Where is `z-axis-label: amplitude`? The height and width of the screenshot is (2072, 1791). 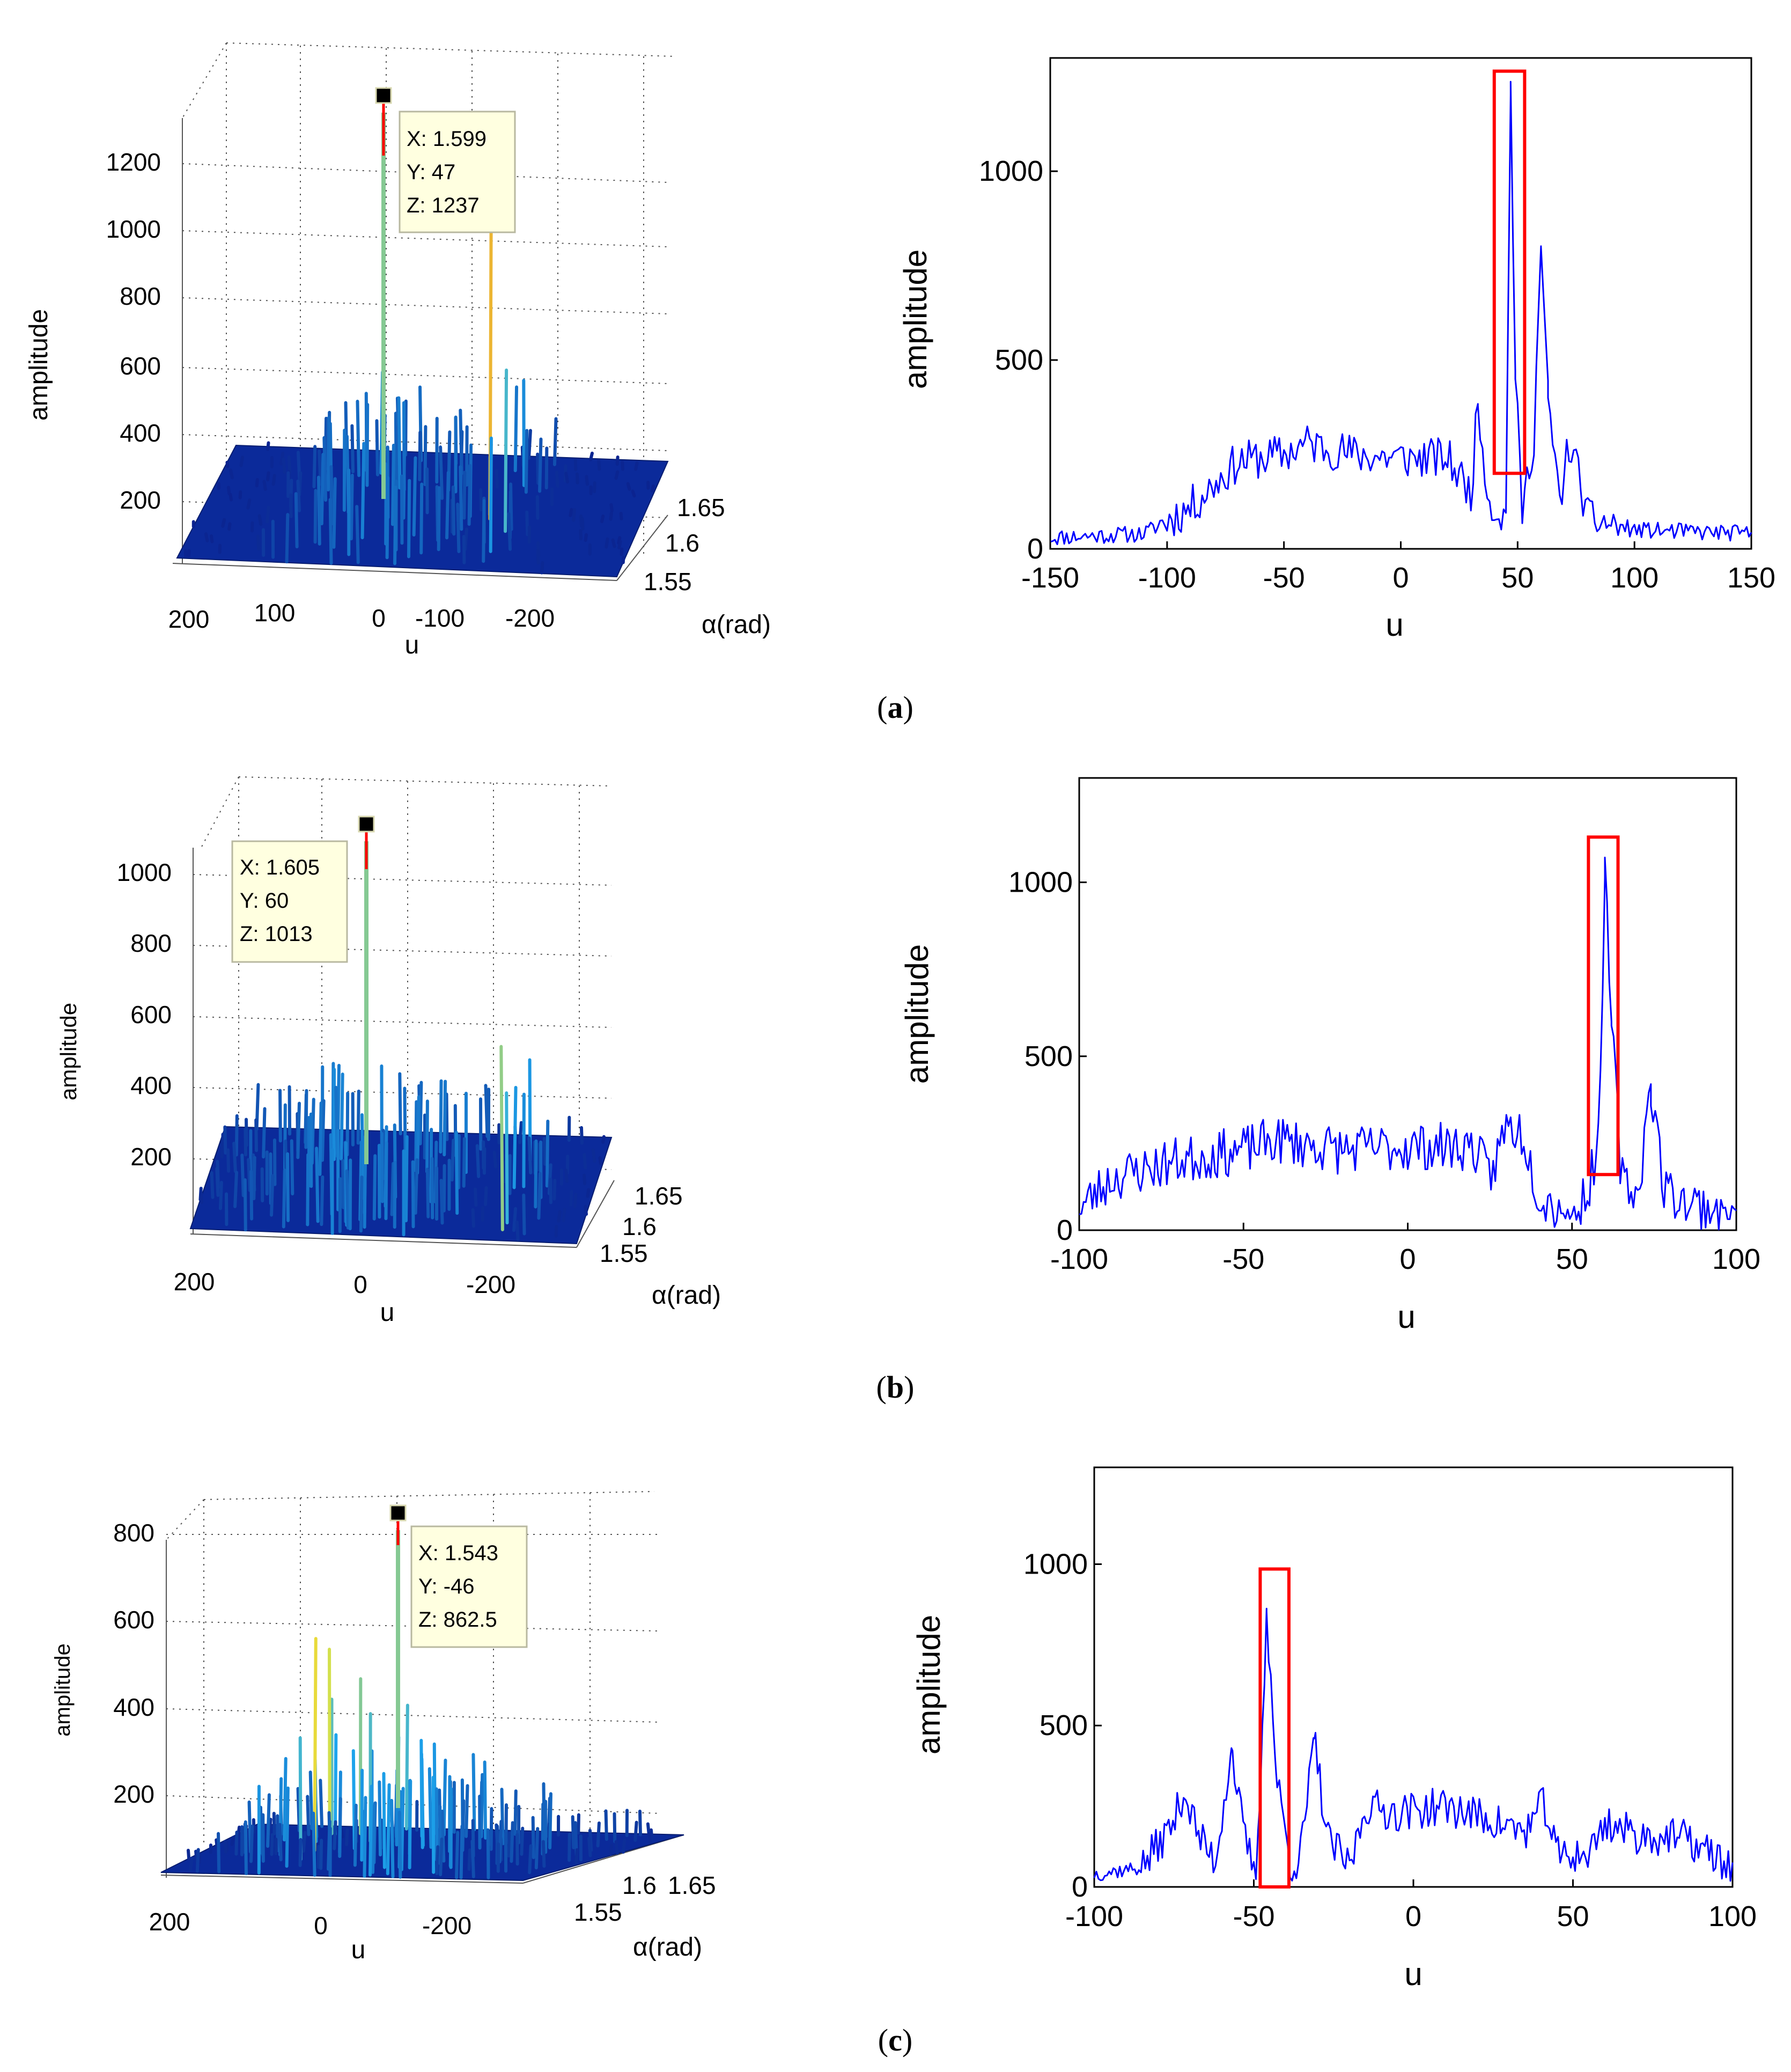
z-axis-label: amplitude is located at coordinates (68, 1051).